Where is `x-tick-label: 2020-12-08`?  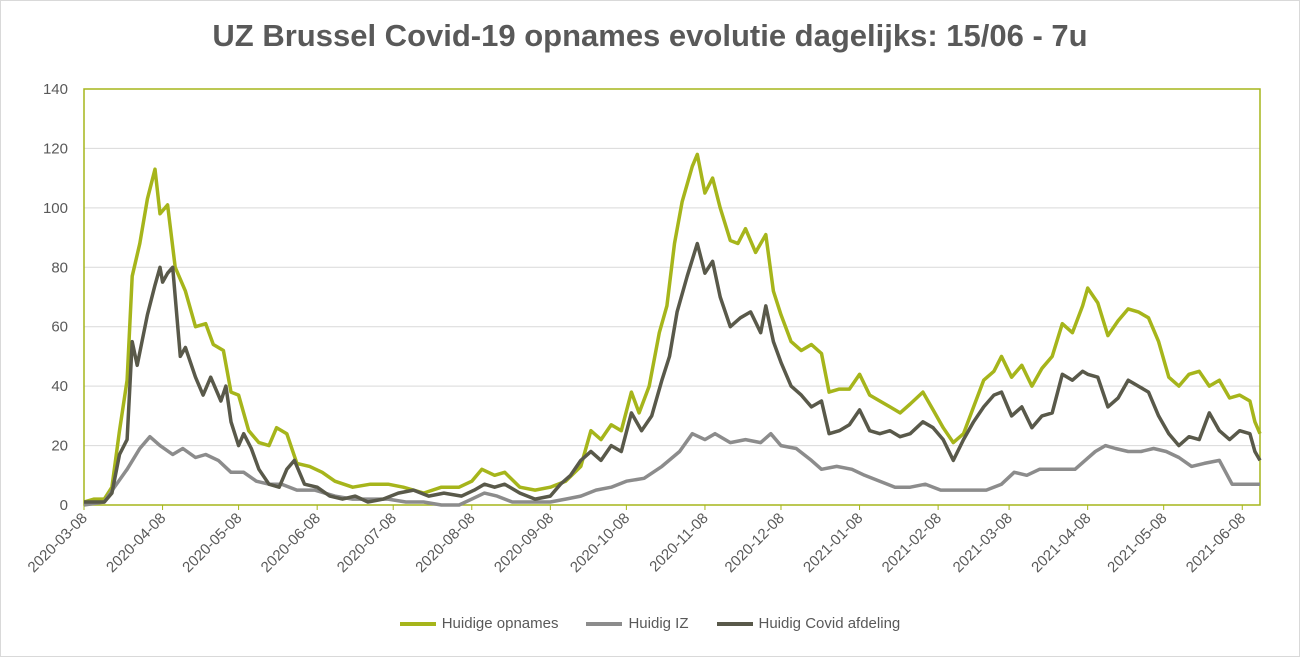
x-tick-label: 2020-12-08 is located at coordinates (755, 543).